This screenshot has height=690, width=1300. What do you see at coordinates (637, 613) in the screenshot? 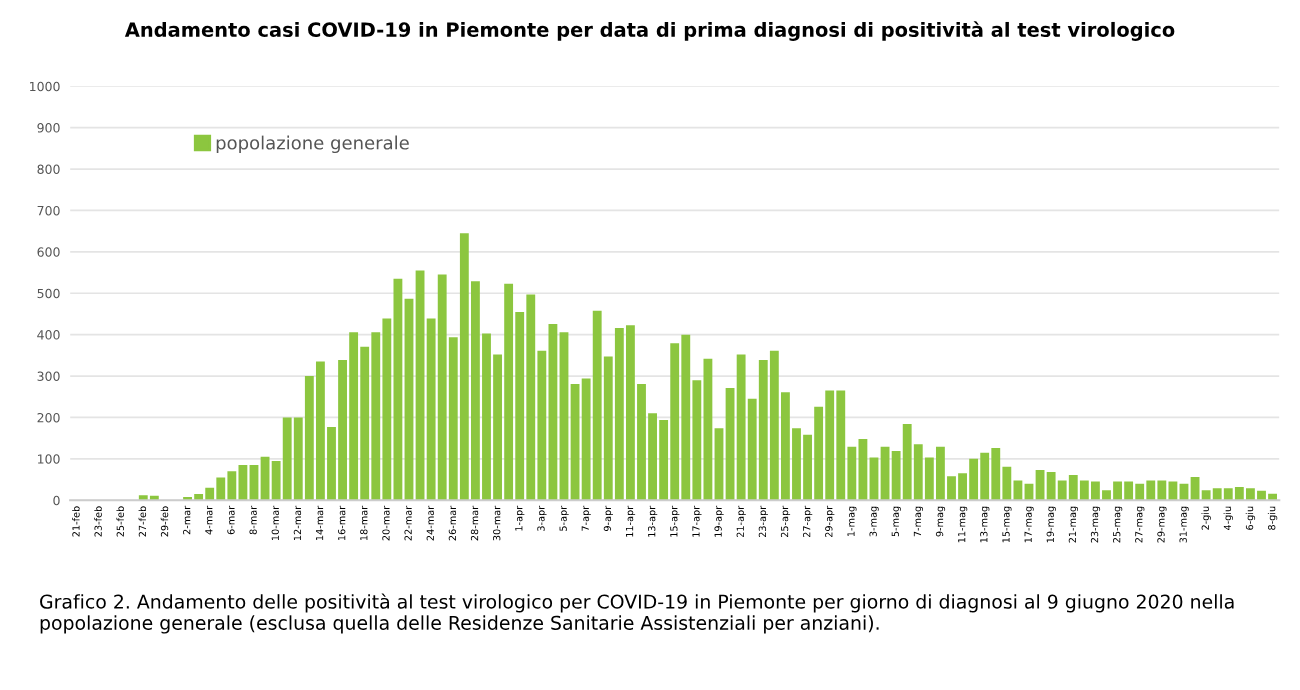
I see `text: Grafico 2. Andamento delle positività al test virologico per COVID-19 in Piemonte per giorno di diagnosi al 9 giugno 2020 nella popolazione generale (esclusa quella delle Residenze Sanitarie Assistenziali per anziani).` at bounding box center [637, 613].